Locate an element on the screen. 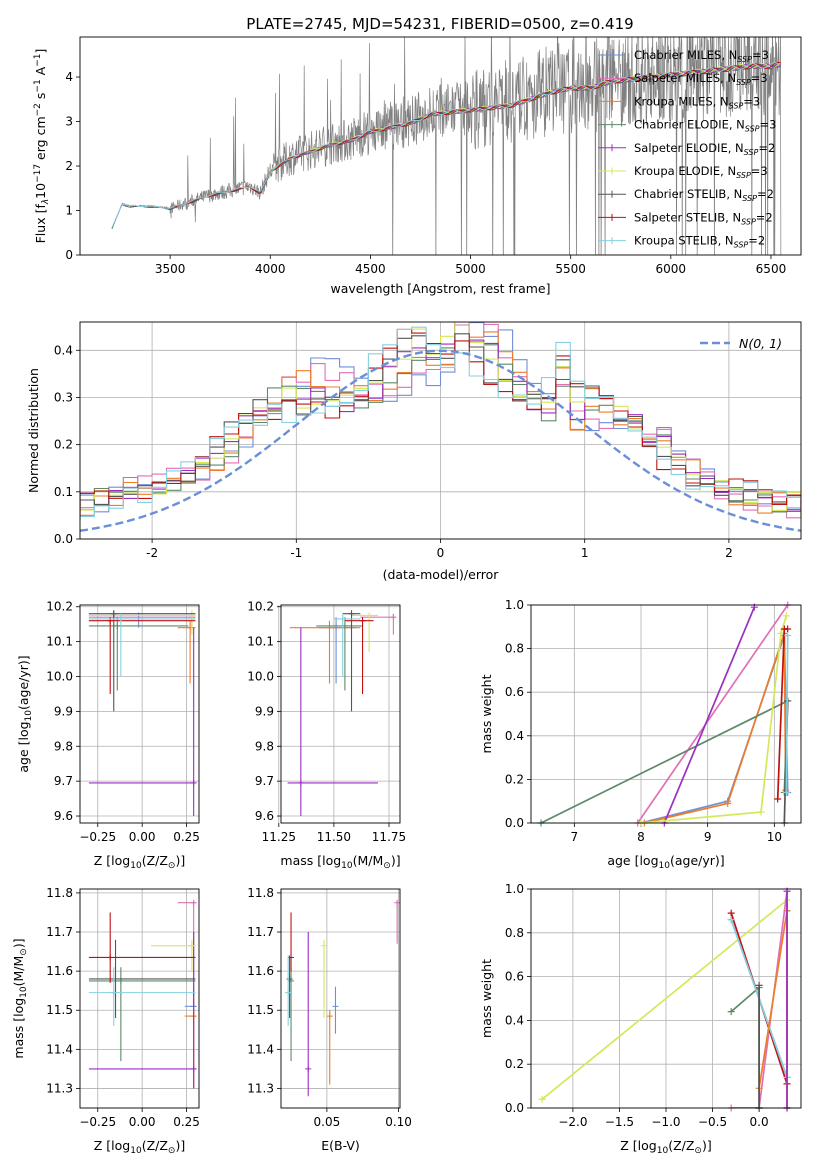 Image resolution: width=819 pixels, height=1170 pixels. y-axis-label: Flux [fλ10−17 erg cm−2 s−1 A−1] is located at coordinates (42, 146).